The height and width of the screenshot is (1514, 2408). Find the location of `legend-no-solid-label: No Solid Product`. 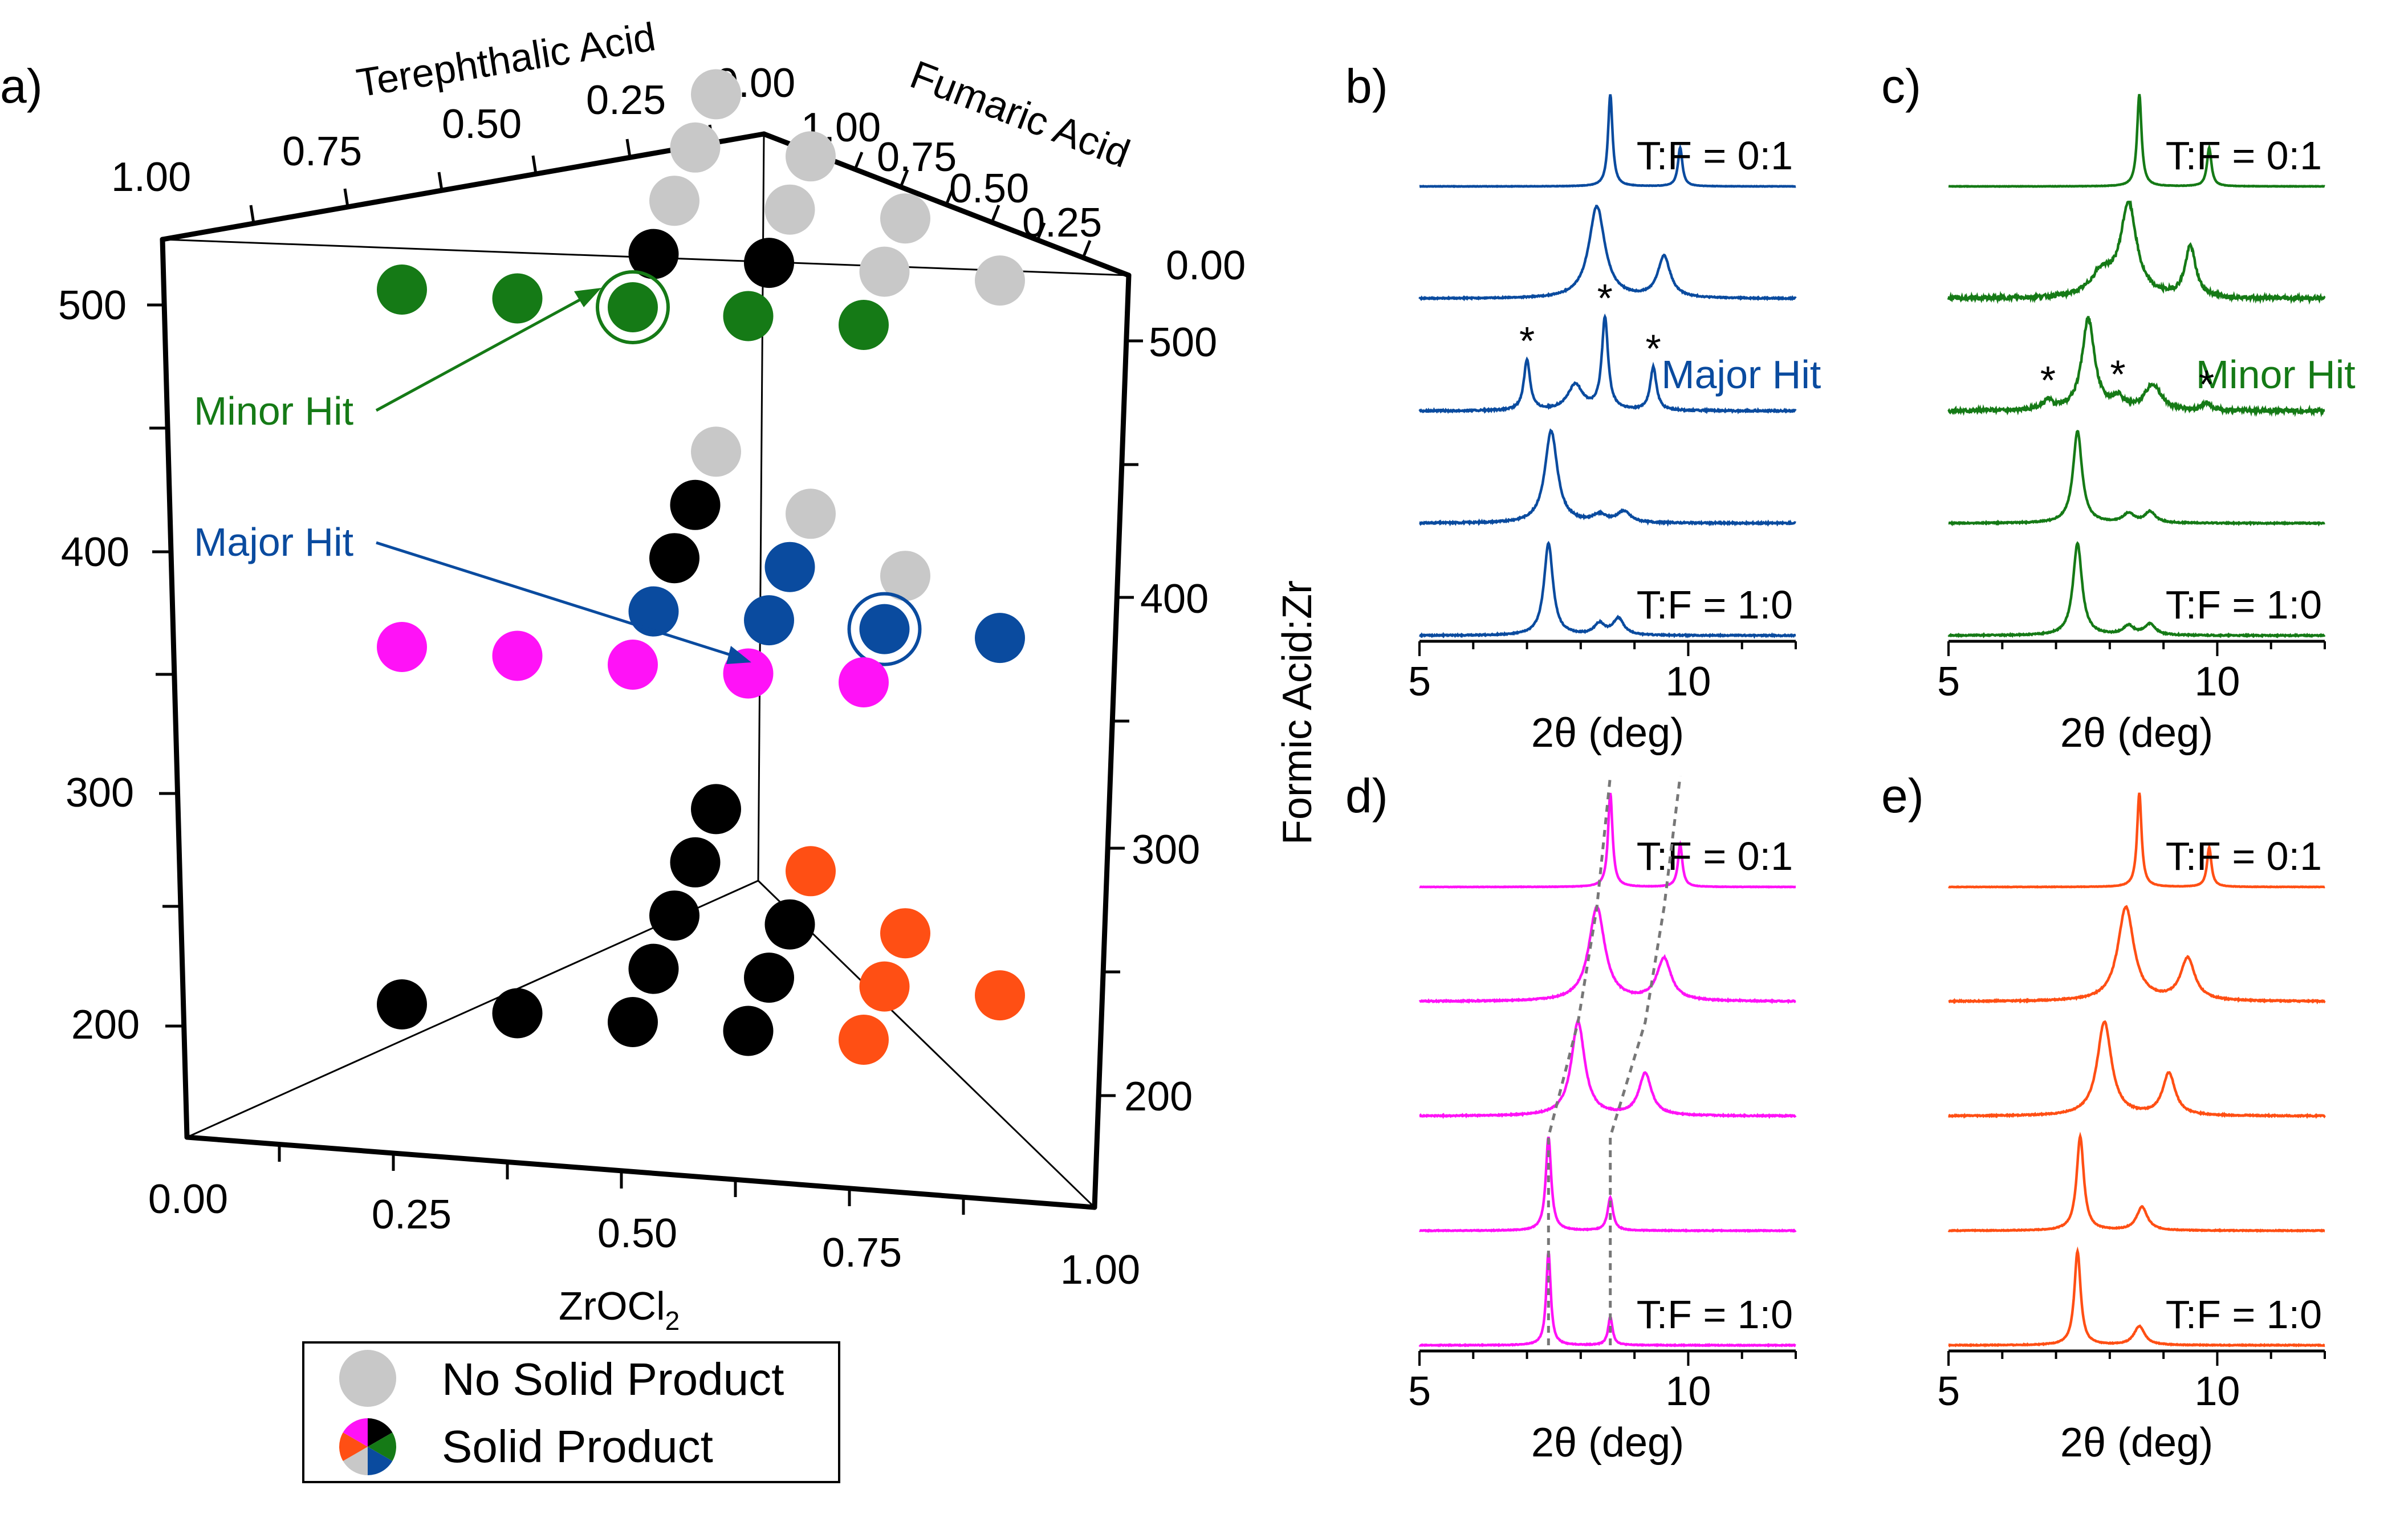

legend-no-solid-label: No Solid Product is located at coordinates (613, 1379).